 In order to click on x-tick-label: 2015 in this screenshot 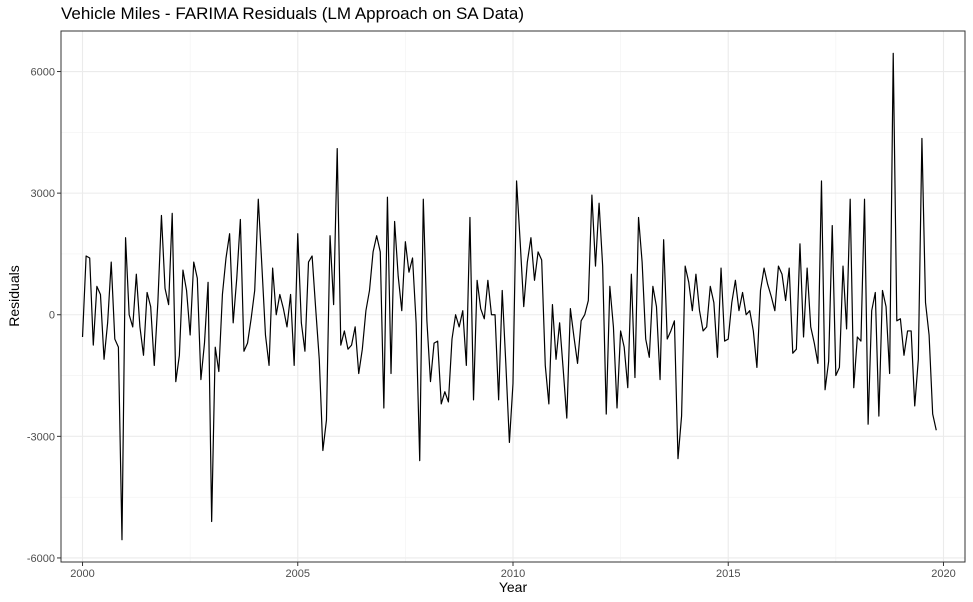, I will do `click(728, 574)`.